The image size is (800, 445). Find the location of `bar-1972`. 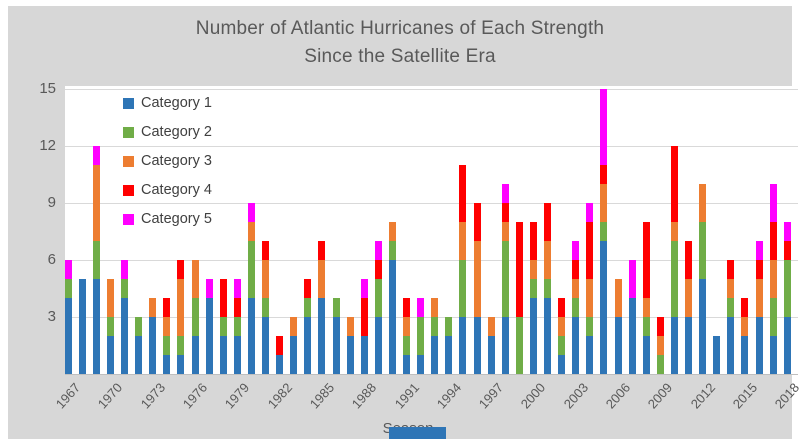

bar-1972 is located at coordinates (139, 345).